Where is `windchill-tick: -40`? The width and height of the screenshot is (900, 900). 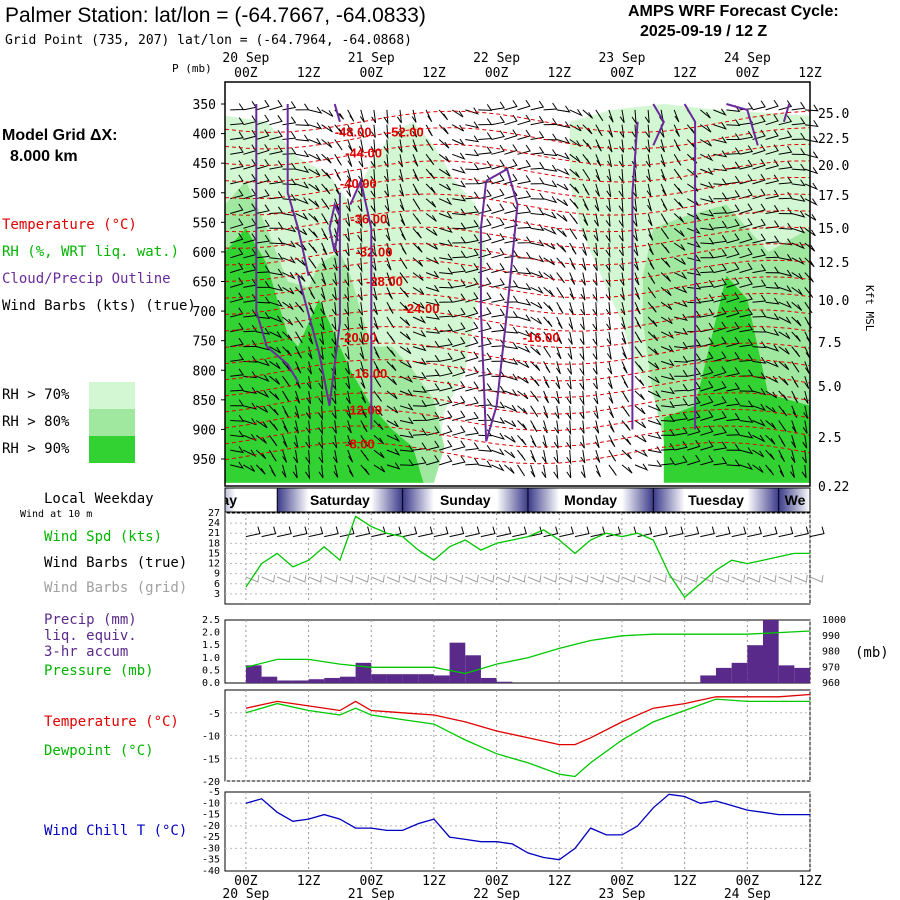 windchill-tick: -40 is located at coordinates (211, 871).